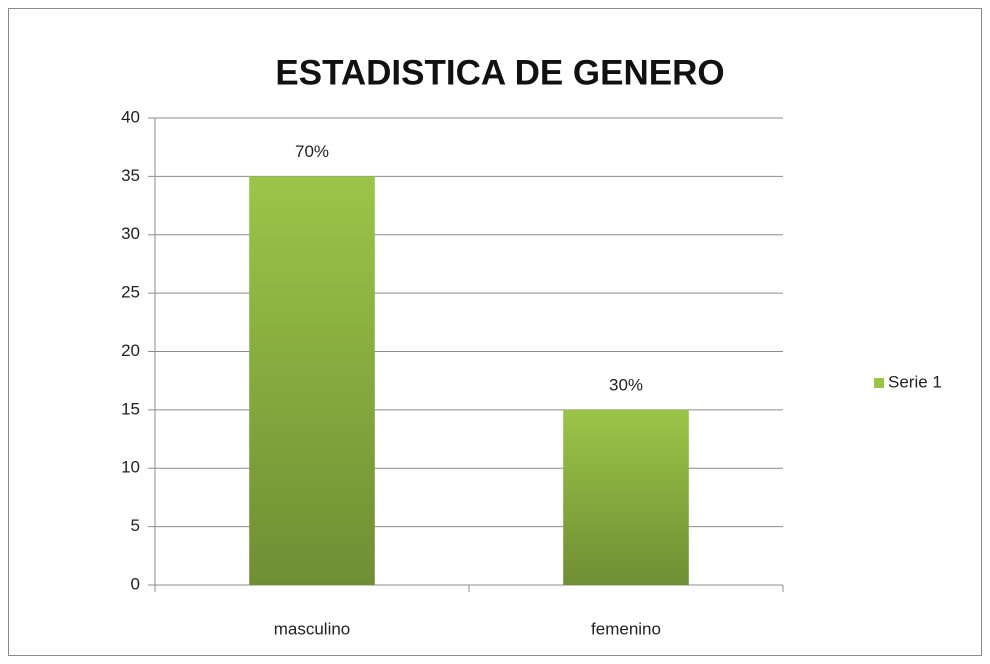 The image size is (990, 664). I want to click on y-tick-label: 25, so click(130, 292).